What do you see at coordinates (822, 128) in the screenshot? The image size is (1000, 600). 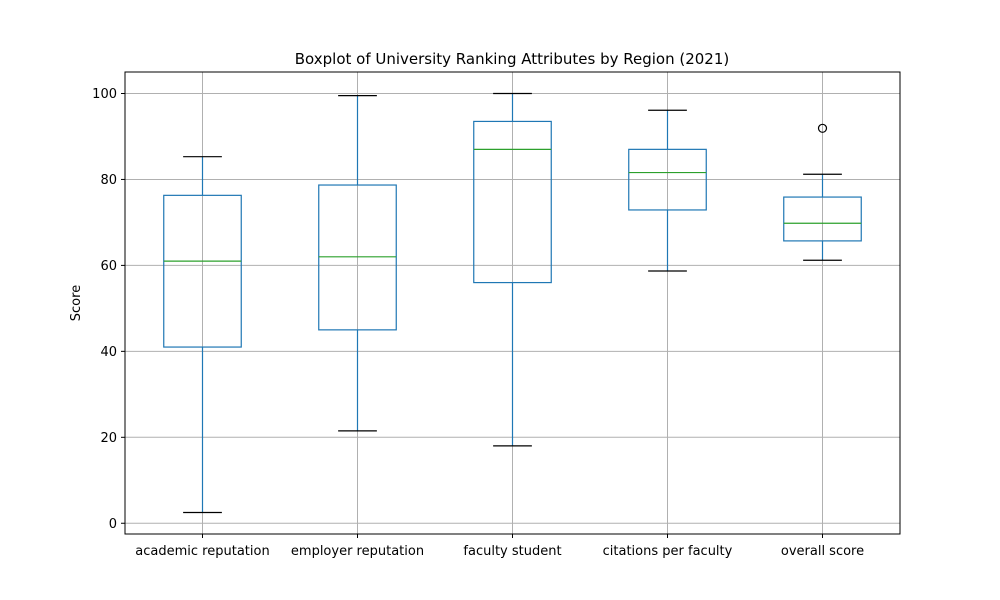 I see `outlier-point` at bounding box center [822, 128].